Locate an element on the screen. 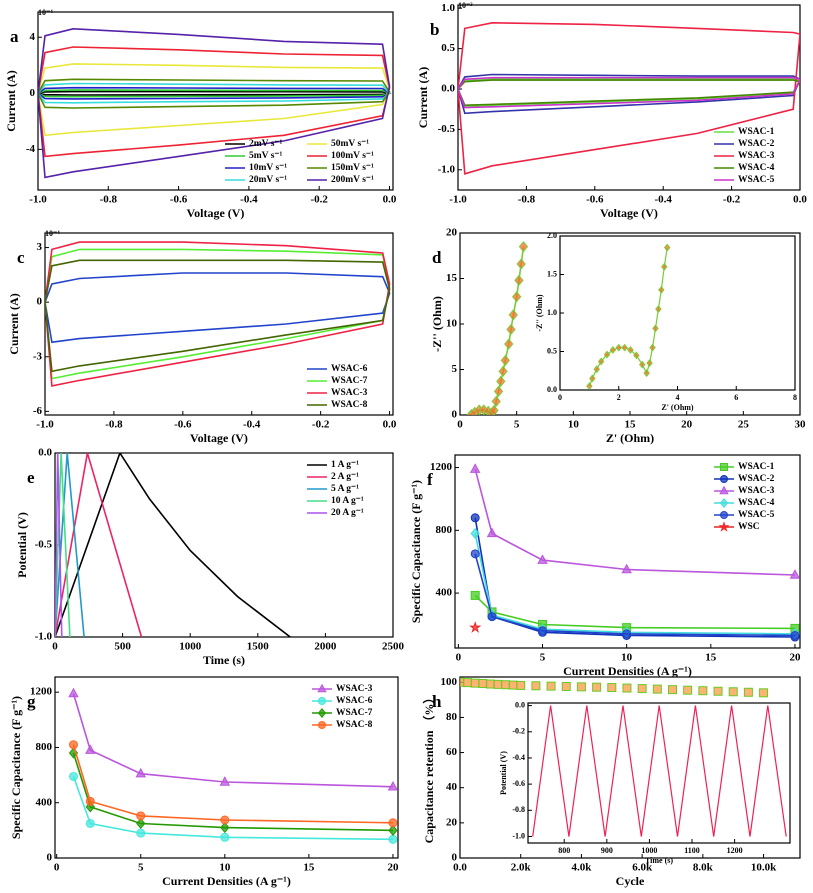 The height and width of the screenshot is (893, 813). panel-label: c is located at coordinates (21, 257).